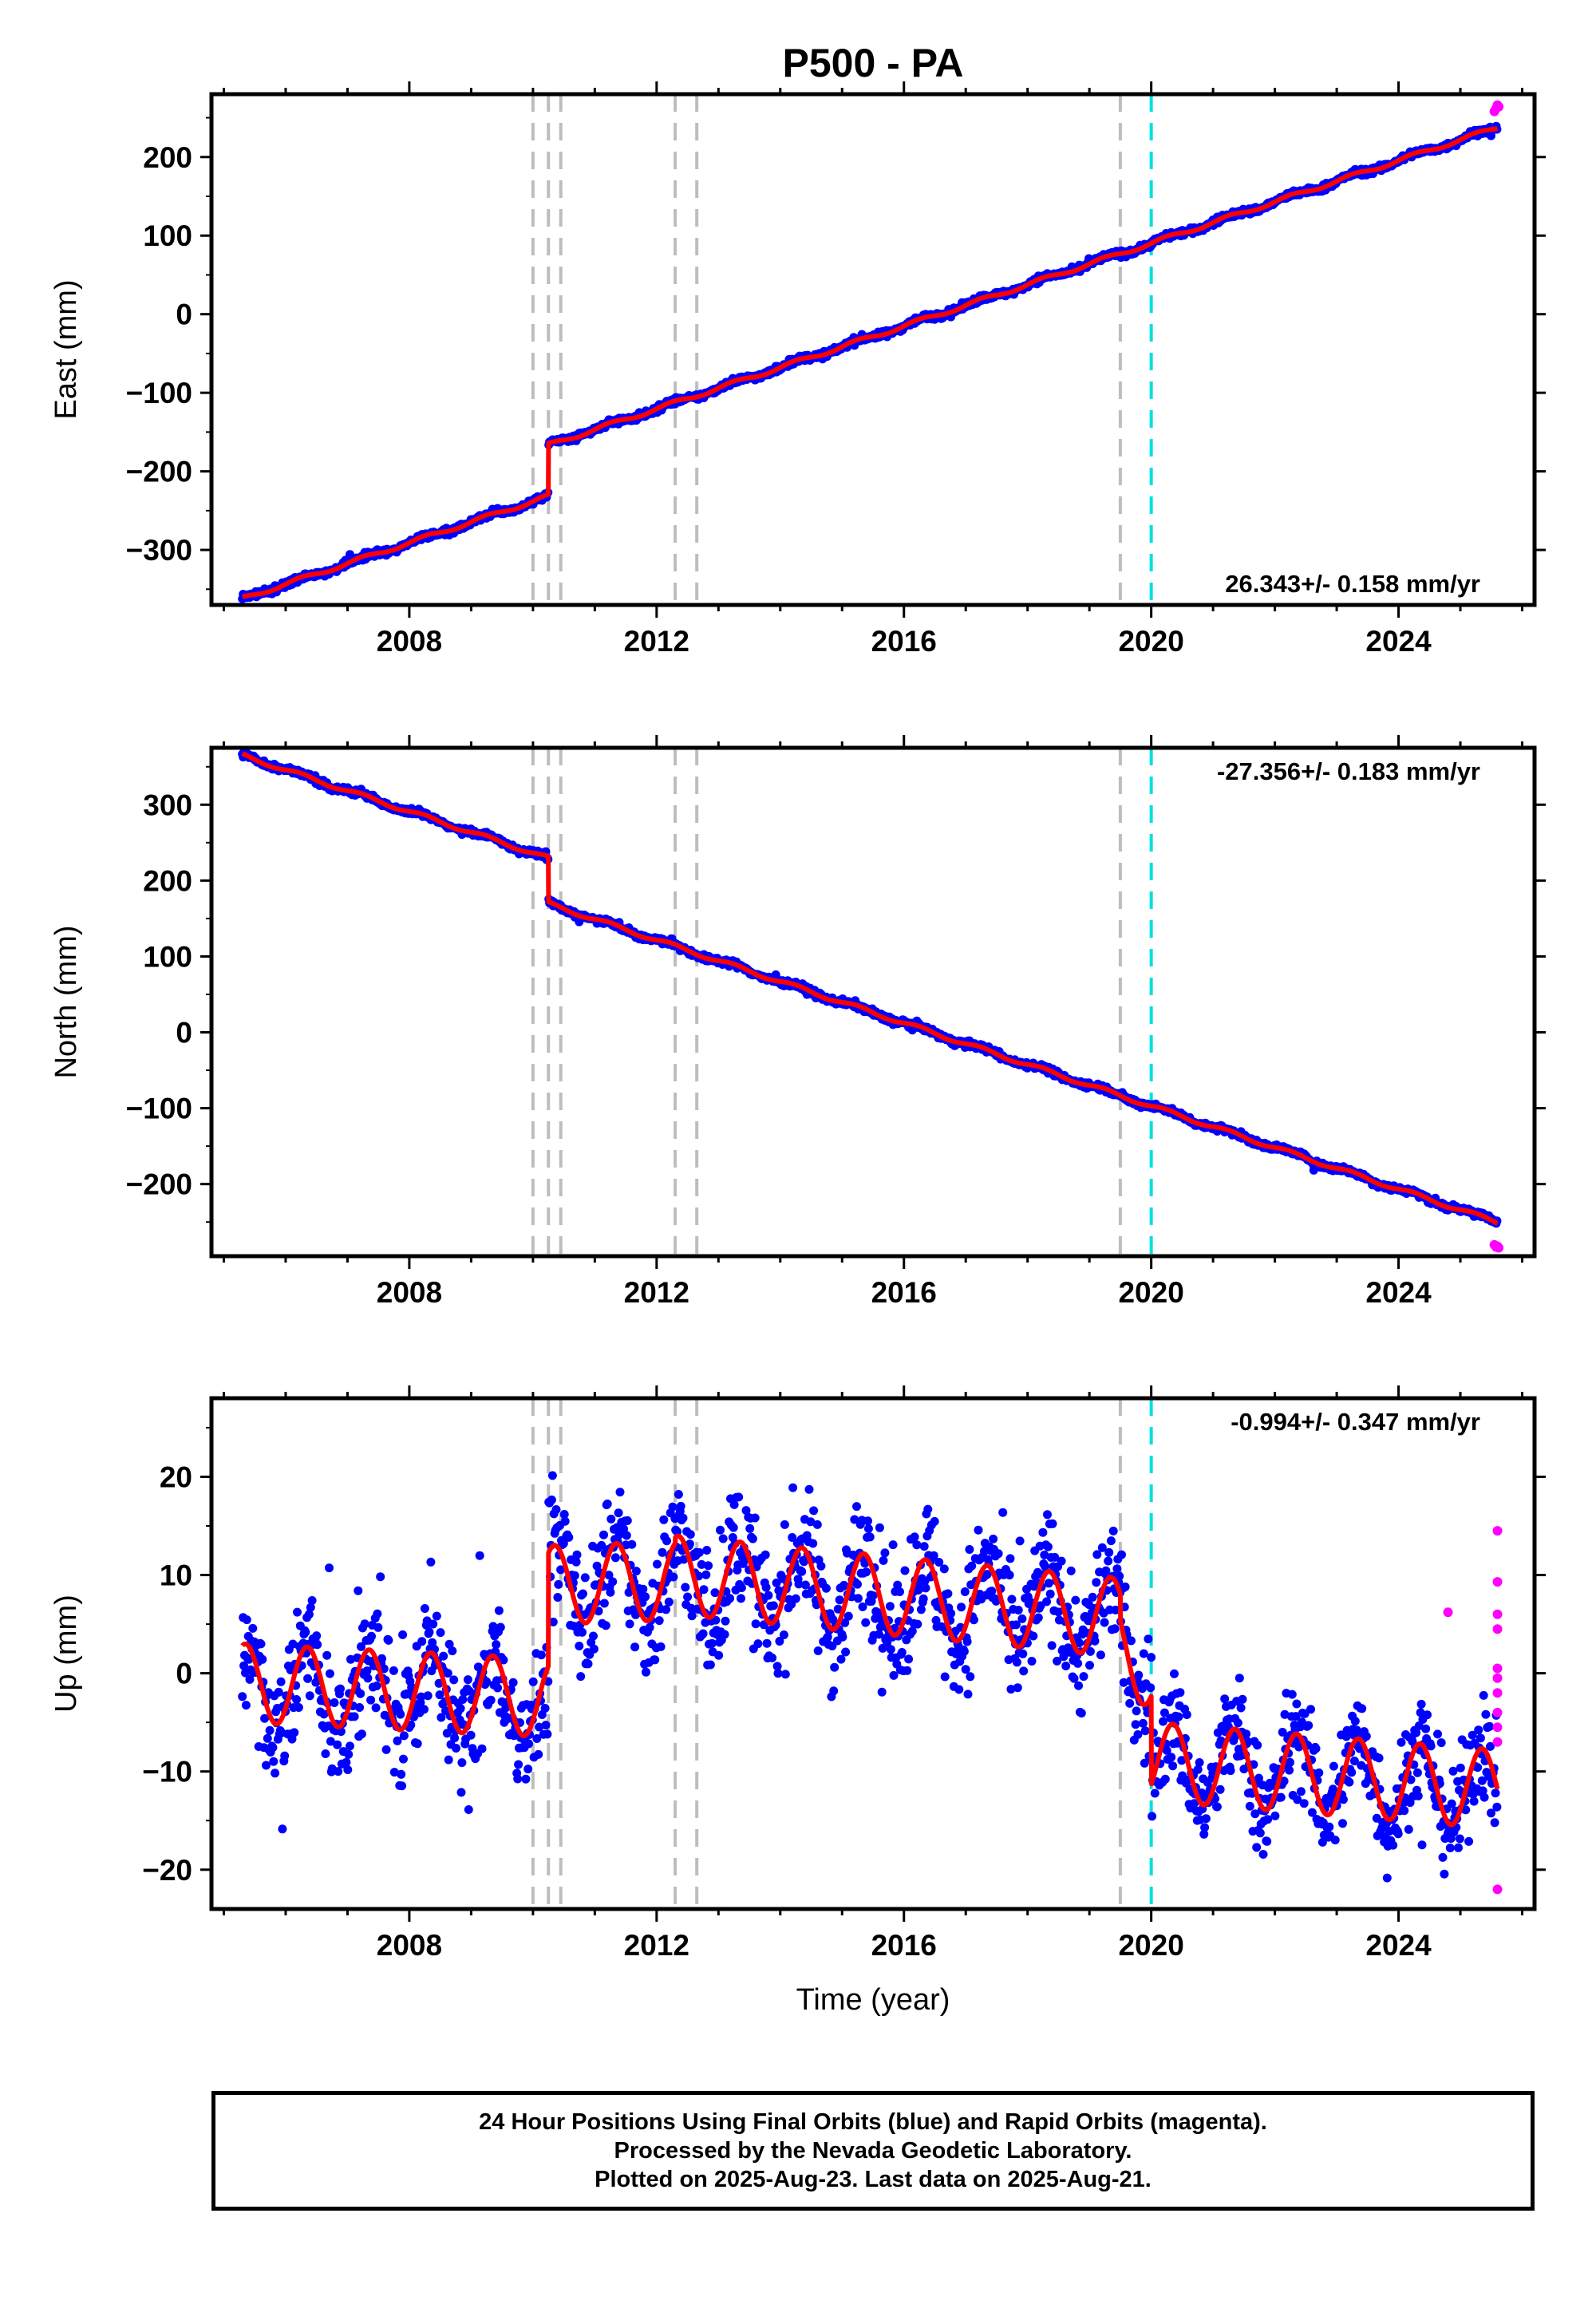 This screenshot has height=2316, width=1596. Describe the element at coordinates (66, 1001) in the screenshot. I see `y-axis-label: North (mm)` at that location.